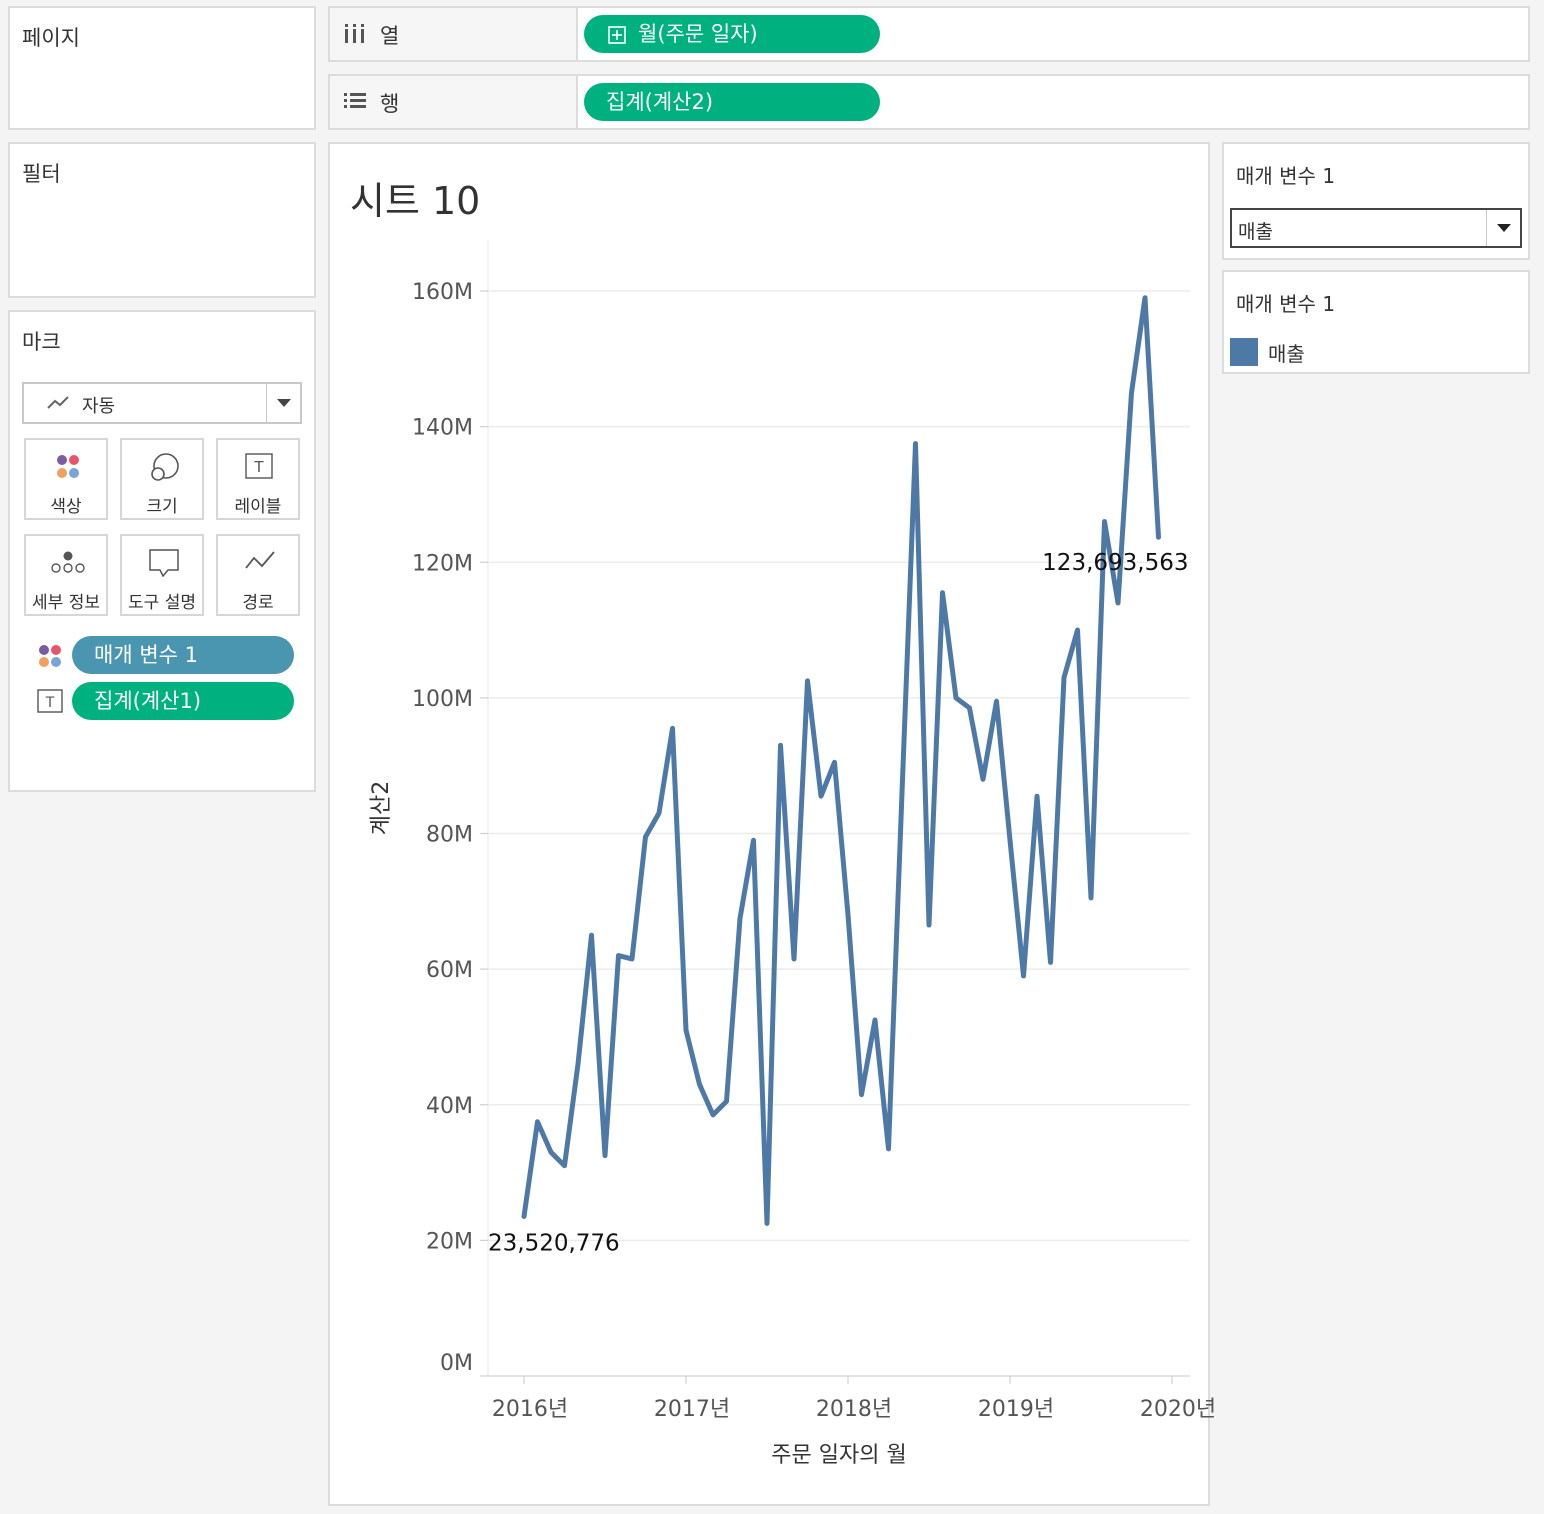 The height and width of the screenshot is (1514, 1544). What do you see at coordinates (454, 34) in the screenshot?
I see `columns-label-area: 열` at bounding box center [454, 34].